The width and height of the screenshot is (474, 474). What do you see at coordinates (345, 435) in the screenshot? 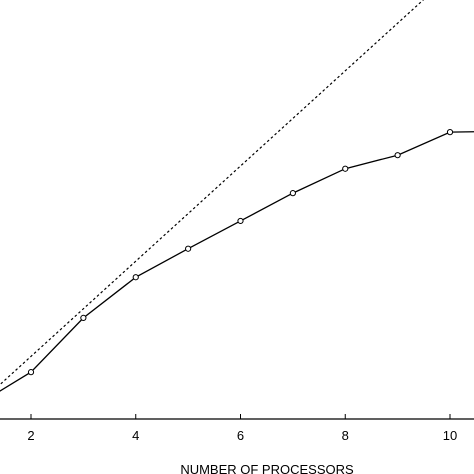
I see `x-tick-label: 8` at bounding box center [345, 435].